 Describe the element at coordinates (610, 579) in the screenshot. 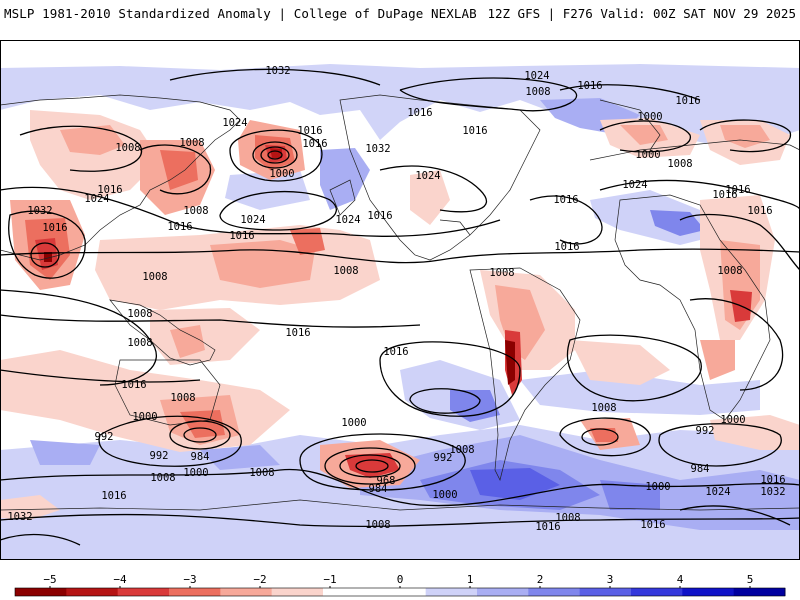

I see `colorbar-tick-label: 3` at that location.